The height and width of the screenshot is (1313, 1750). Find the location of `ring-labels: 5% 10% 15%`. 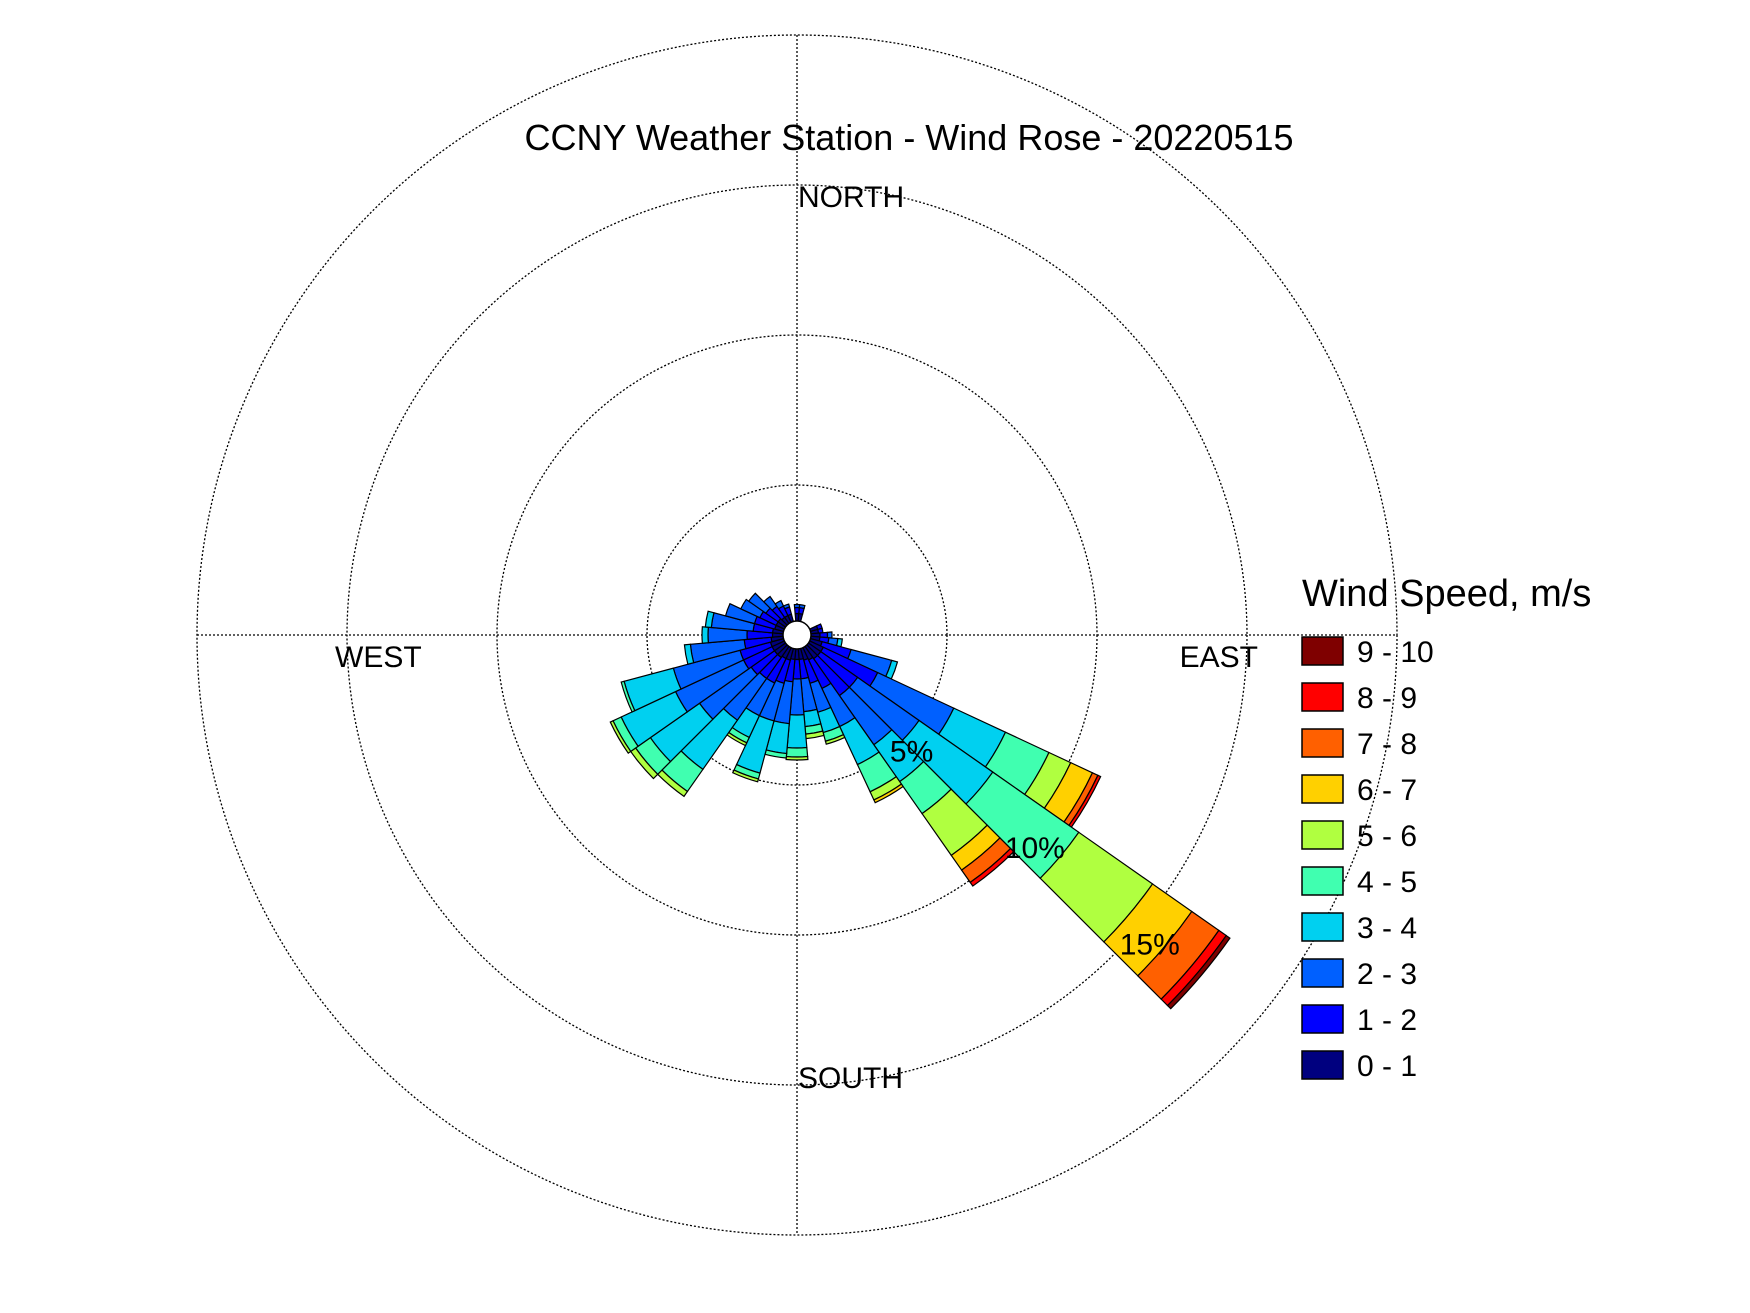

ring-labels: 5% 10% 15% is located at coordinates (1035, 848).